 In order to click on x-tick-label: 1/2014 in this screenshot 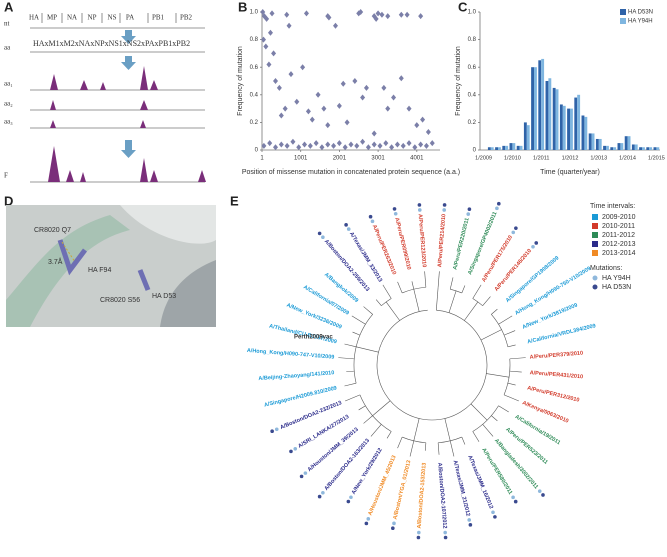, I will do `click(627, 158)`.